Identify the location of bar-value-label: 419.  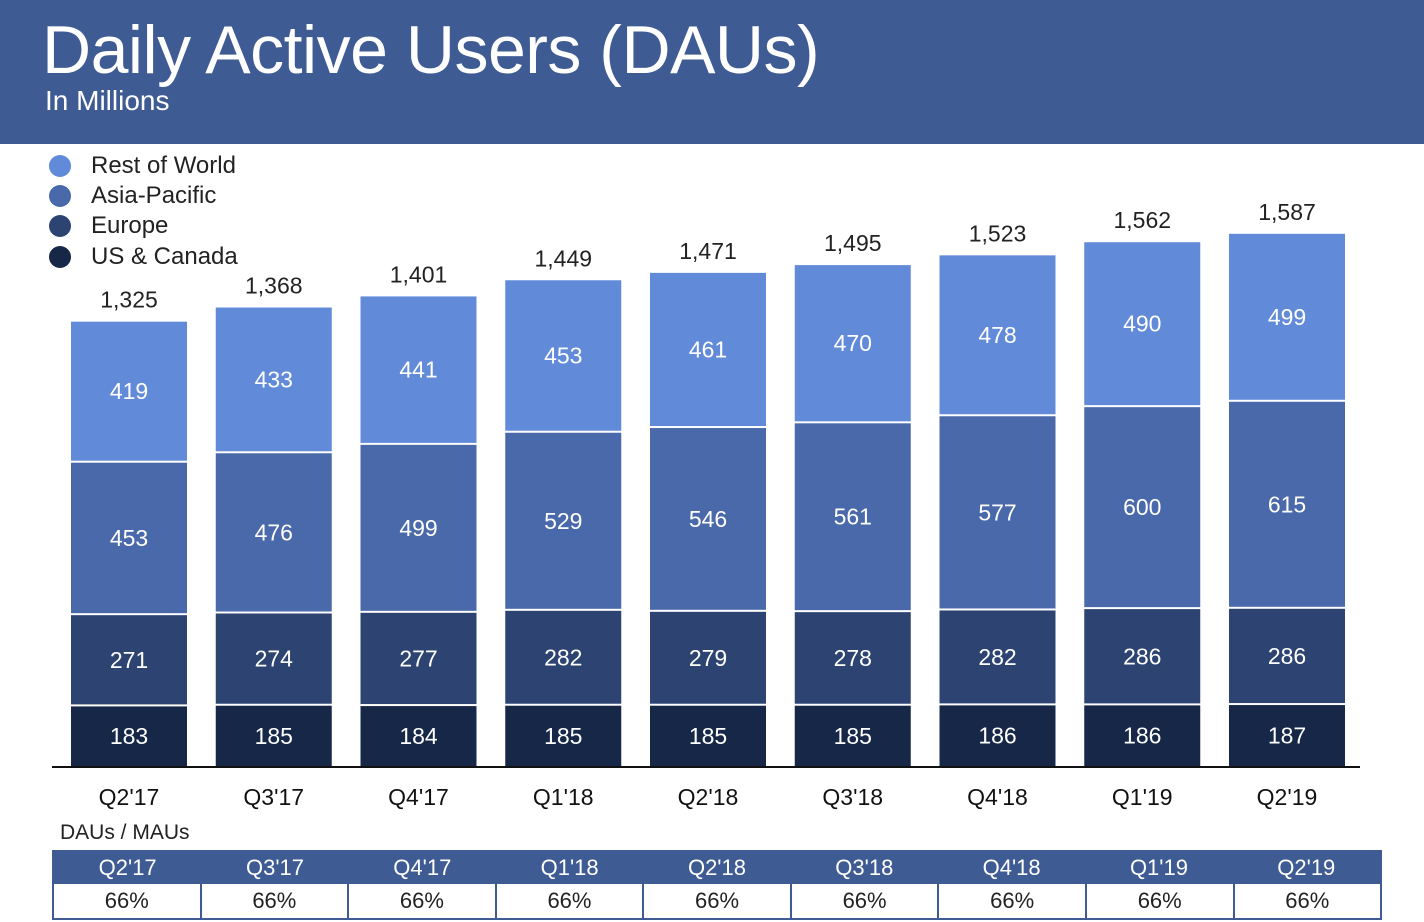
(129, 391).